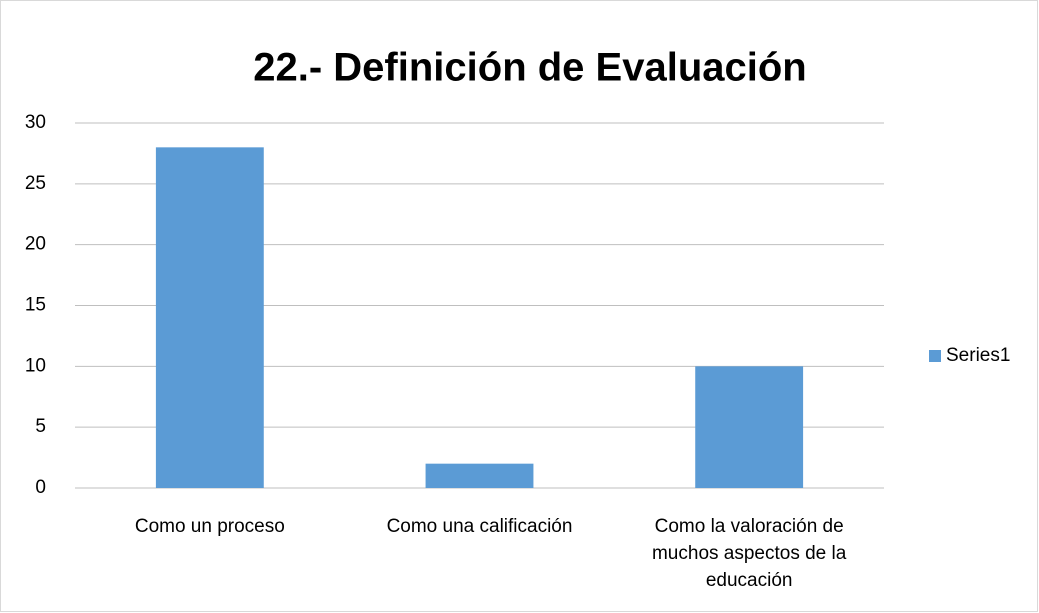  I want to click on y-tick-label: 0, so click(40, 487).